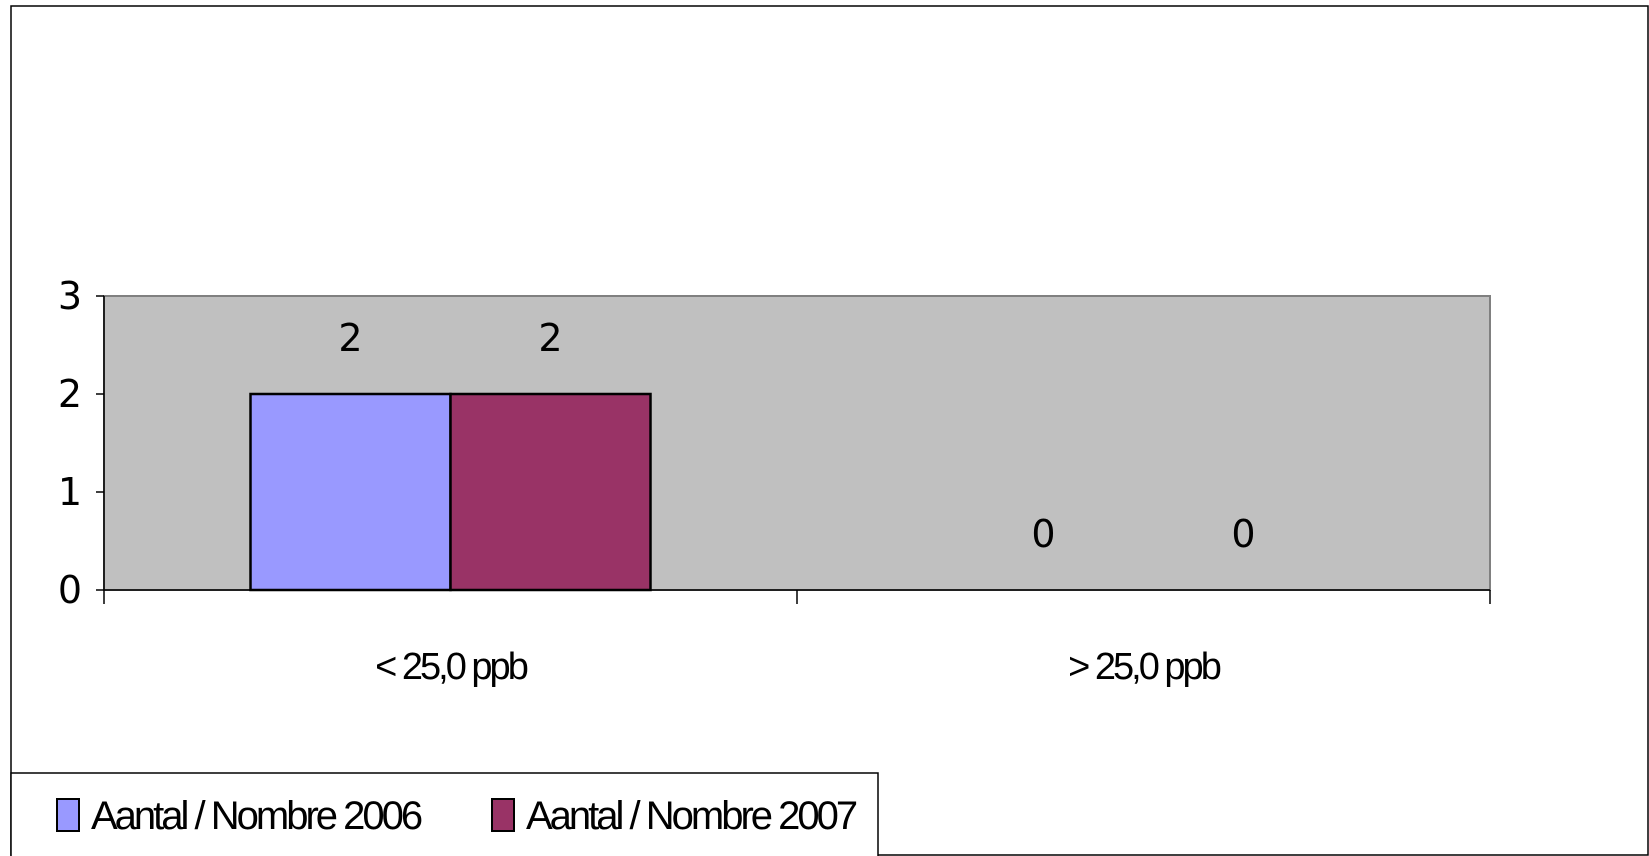 The height and width of the screenshot is (856, 1649). I want to click on y-tick-label: 3, so click(70, 296).